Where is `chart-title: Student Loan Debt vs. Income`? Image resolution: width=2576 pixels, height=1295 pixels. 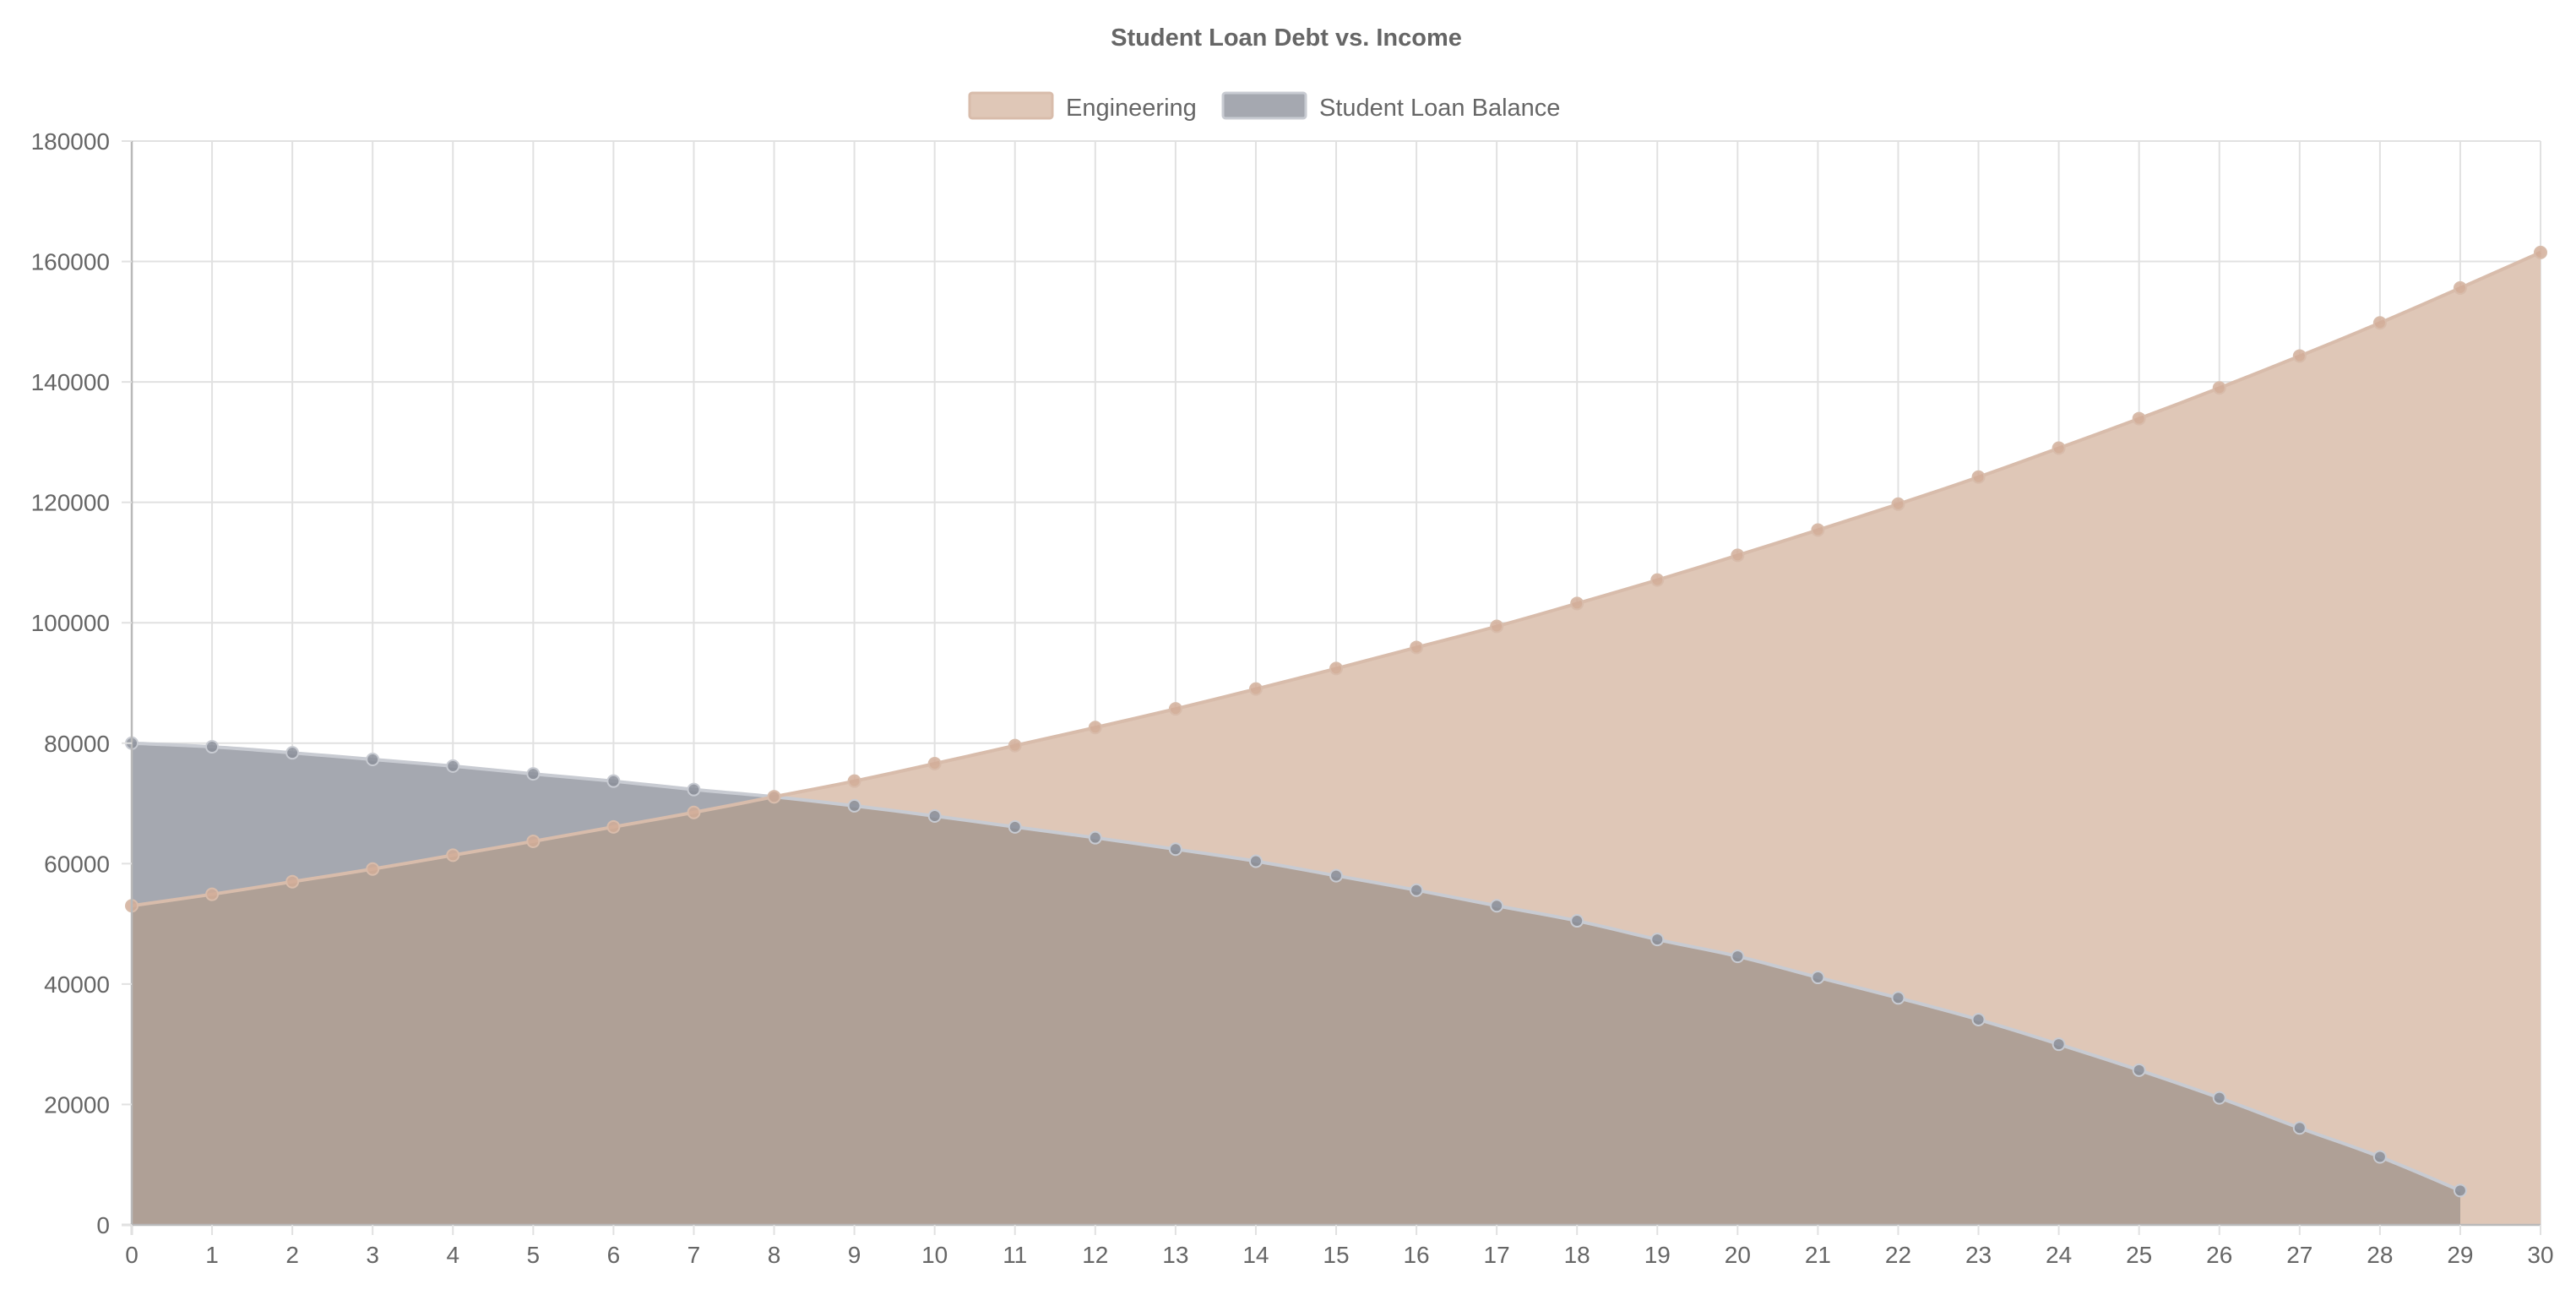
chart-title: Student Loan Debt vs. Income is located at coordinates (1286, 38).